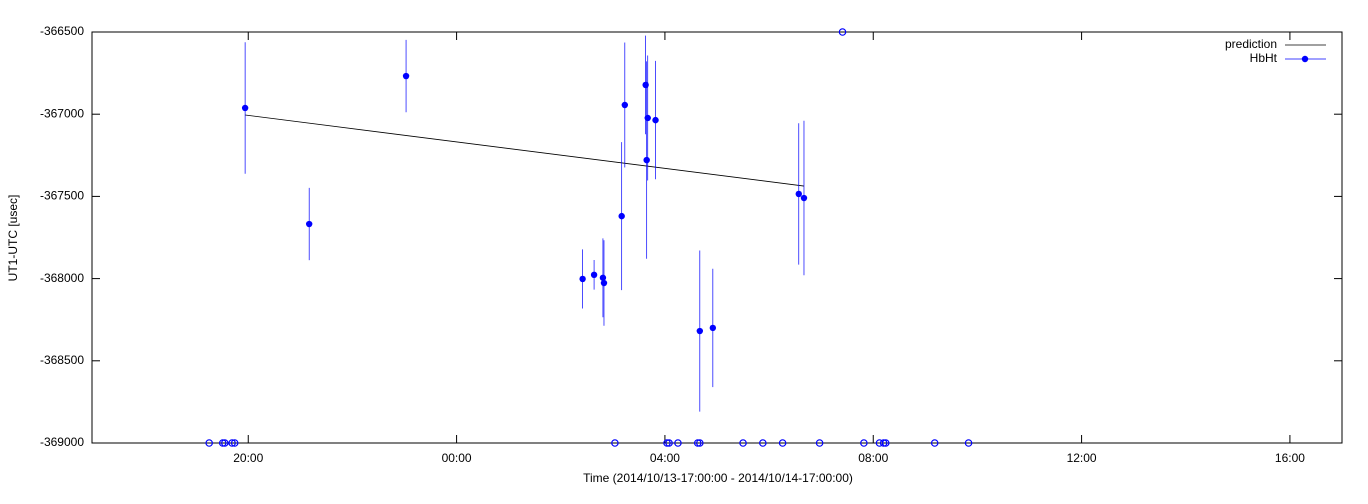 The image size is (1368, 504). Describe the element at coordinates (62, 31) in the screenshot. I see `y-tick-label: -366500` at that location.